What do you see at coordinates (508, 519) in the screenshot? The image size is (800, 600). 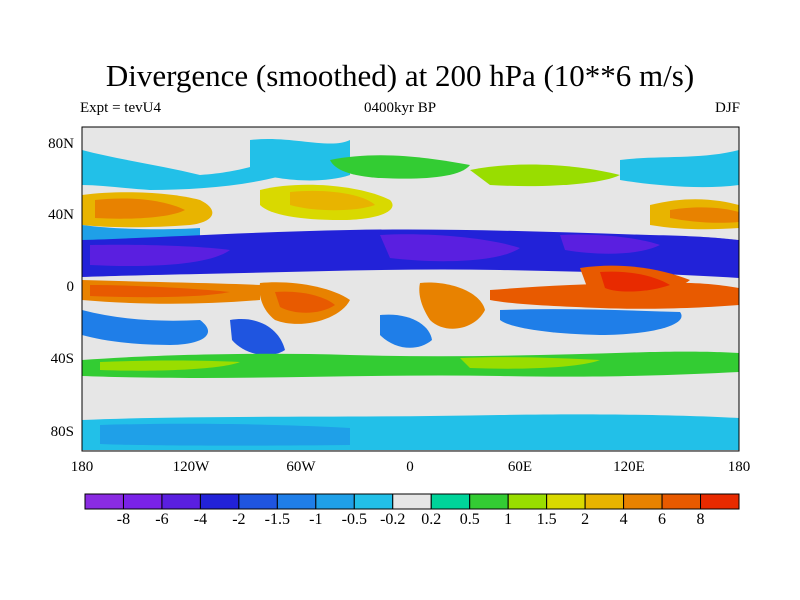 I see `colorbar-label: 1` at bounding box center [508, 519].